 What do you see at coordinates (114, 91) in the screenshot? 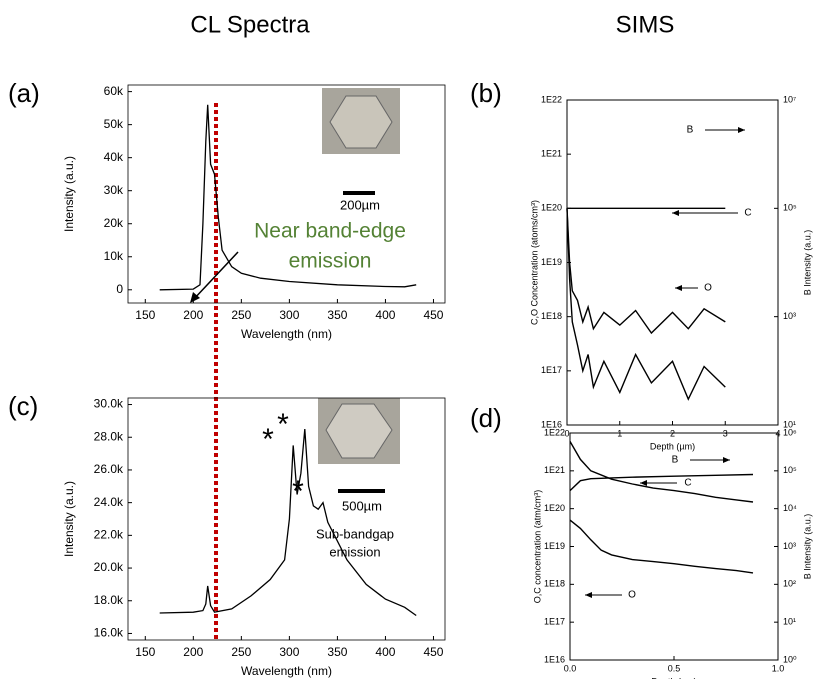
I see `y-tick-label: 60k` at bounding box center [114, 91].